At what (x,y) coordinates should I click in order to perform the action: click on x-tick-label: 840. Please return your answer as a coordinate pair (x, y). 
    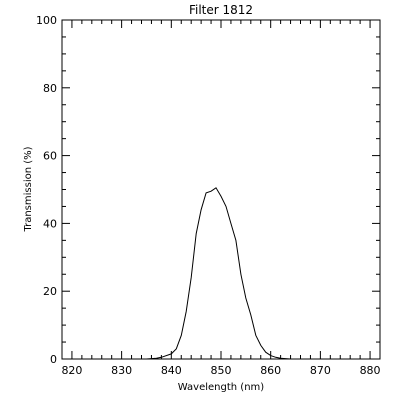
    Looking at the image, I should click on (171, 370).